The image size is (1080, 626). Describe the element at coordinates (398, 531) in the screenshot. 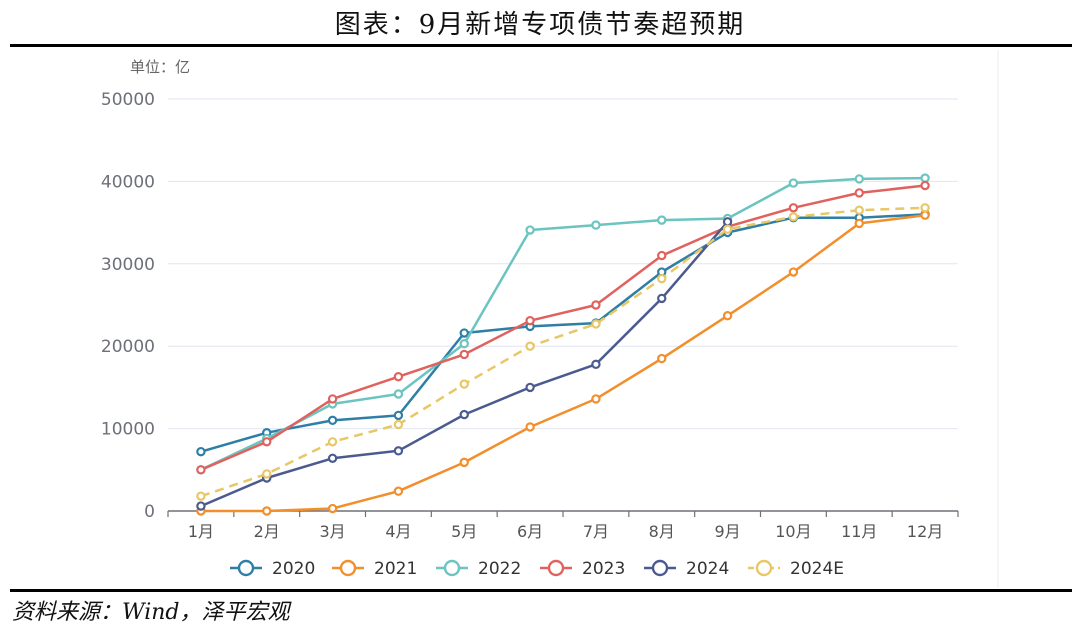

I see `x-tick-label: 4月` at that location.